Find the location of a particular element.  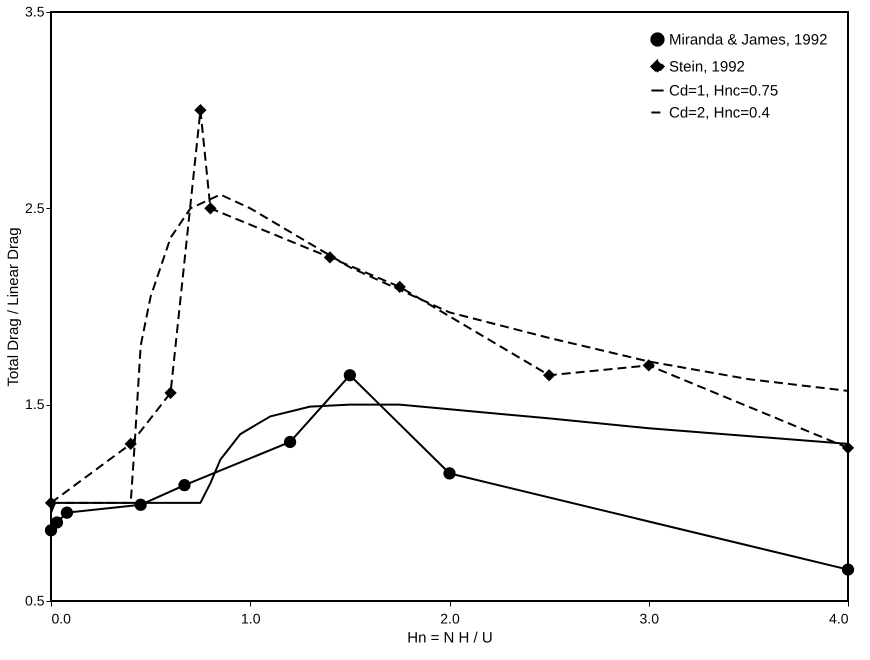

x-axis-title: Hn = N H / U is located at coordinates (450, 638).